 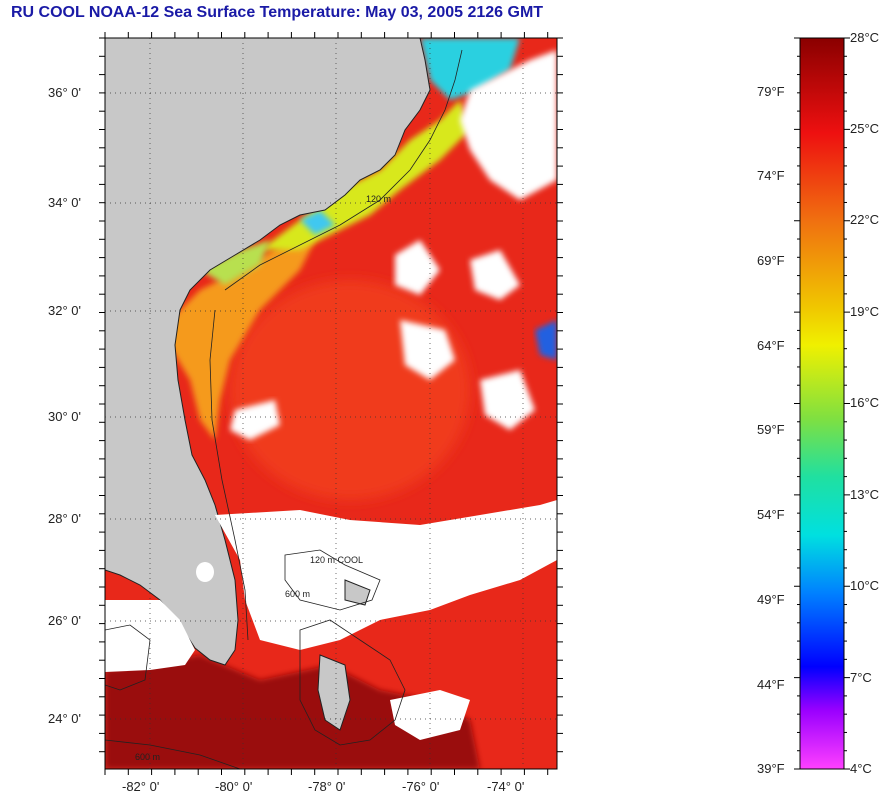 What do you see at coordinates (771, 684) in the screenshot?
I see `fahrenheit-label: 44°F` at bounding box center [771, 684].